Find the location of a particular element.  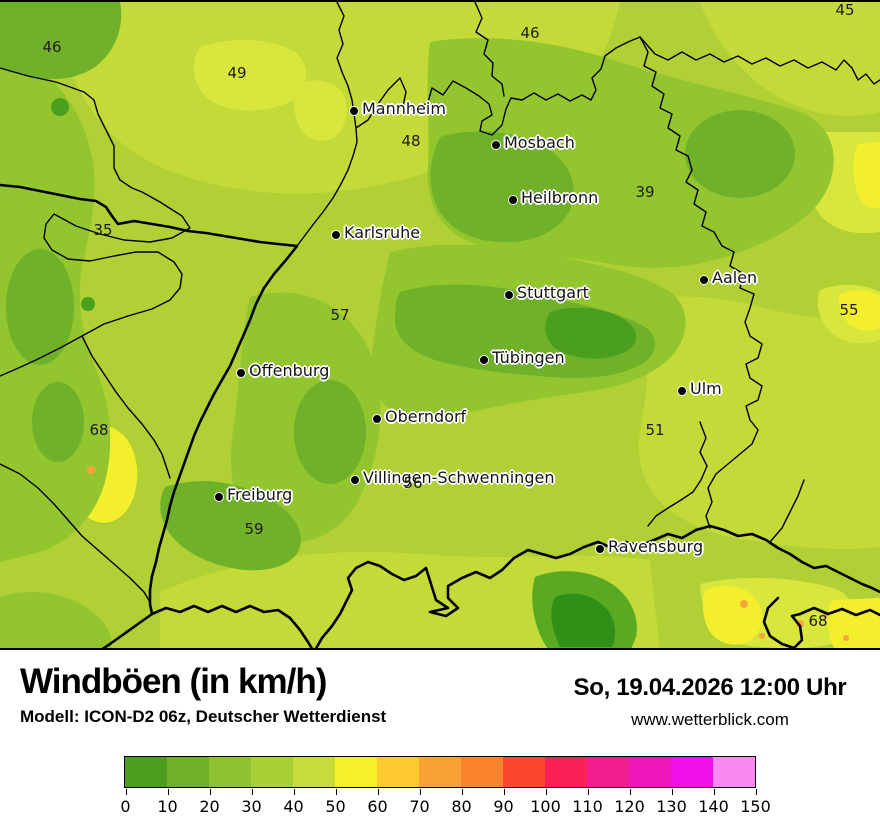

gust-value-label: 49 is located at coordinates (237, 73).